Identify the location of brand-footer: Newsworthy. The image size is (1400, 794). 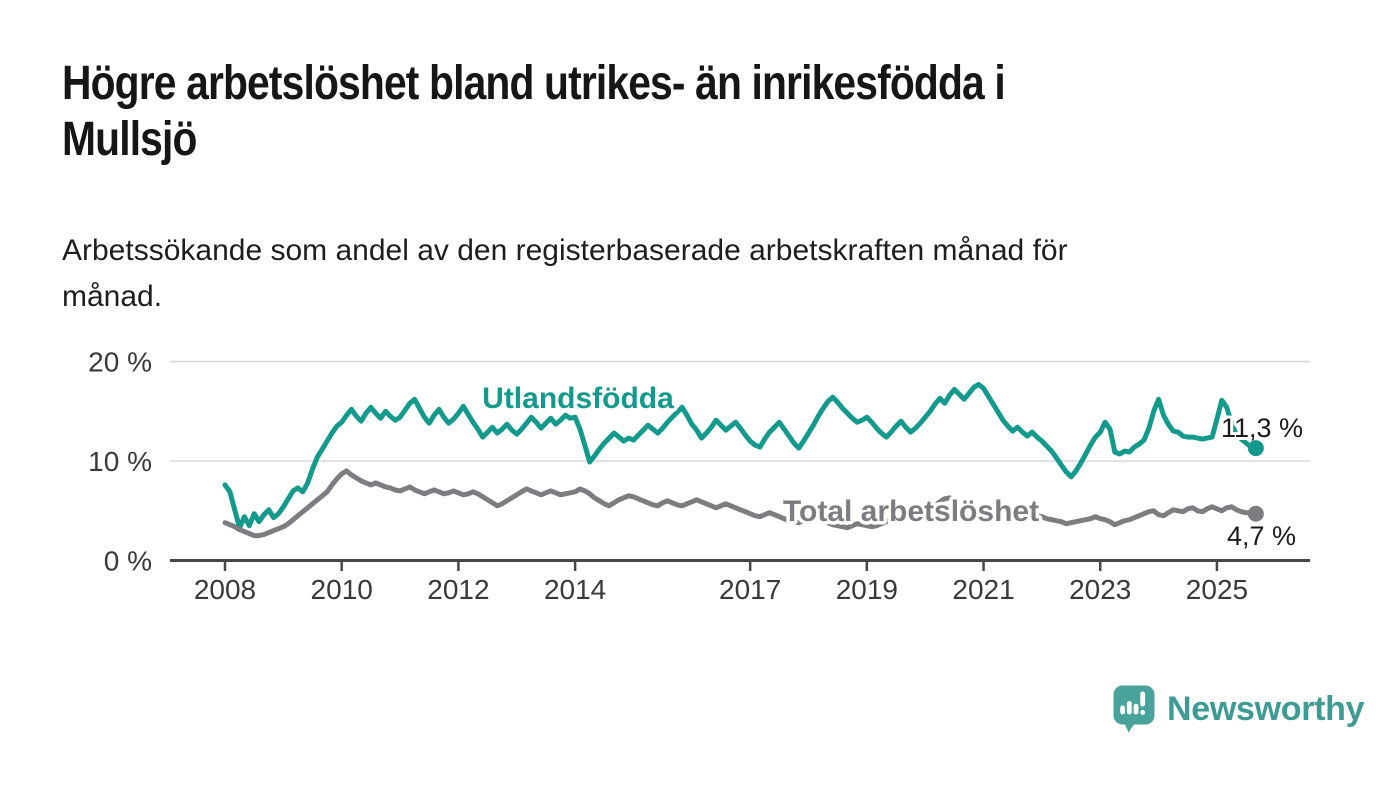
(1238, 709).